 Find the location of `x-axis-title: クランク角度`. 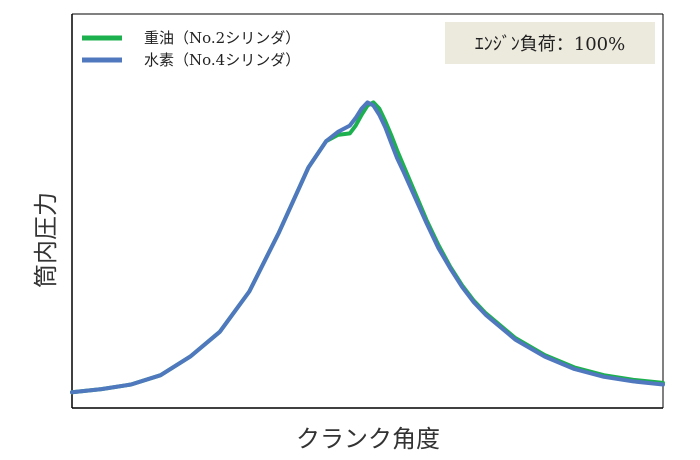

x-axis-title: クランク角度 is located at coordinates (368, 439).